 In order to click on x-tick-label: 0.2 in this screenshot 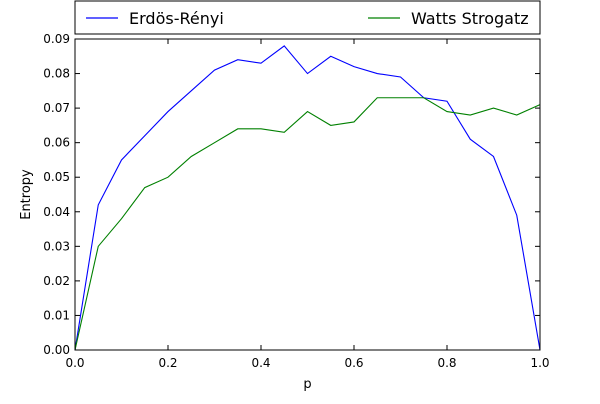, I will do `click(167, 363)`.